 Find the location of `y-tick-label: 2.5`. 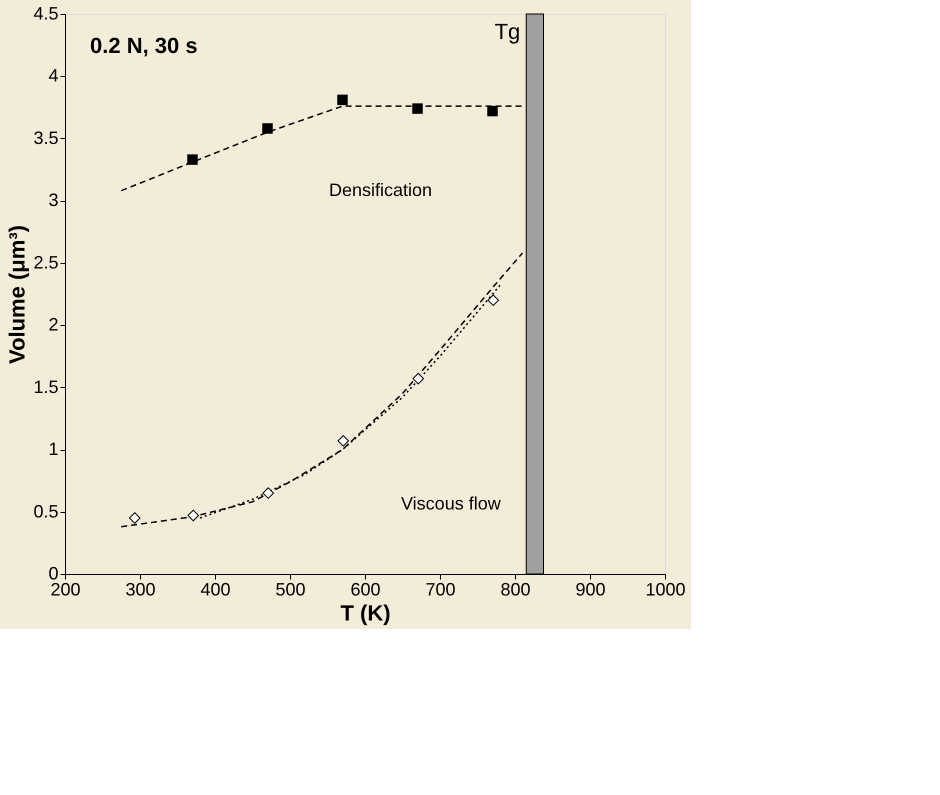

y-tick-label: 2.5 is located at coordinates (45, 262).